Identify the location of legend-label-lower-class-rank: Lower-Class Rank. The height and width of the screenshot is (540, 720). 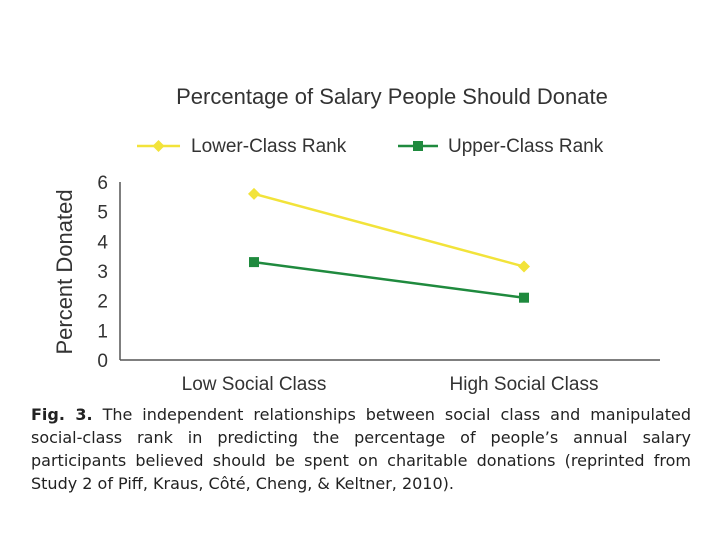
(269, 146).